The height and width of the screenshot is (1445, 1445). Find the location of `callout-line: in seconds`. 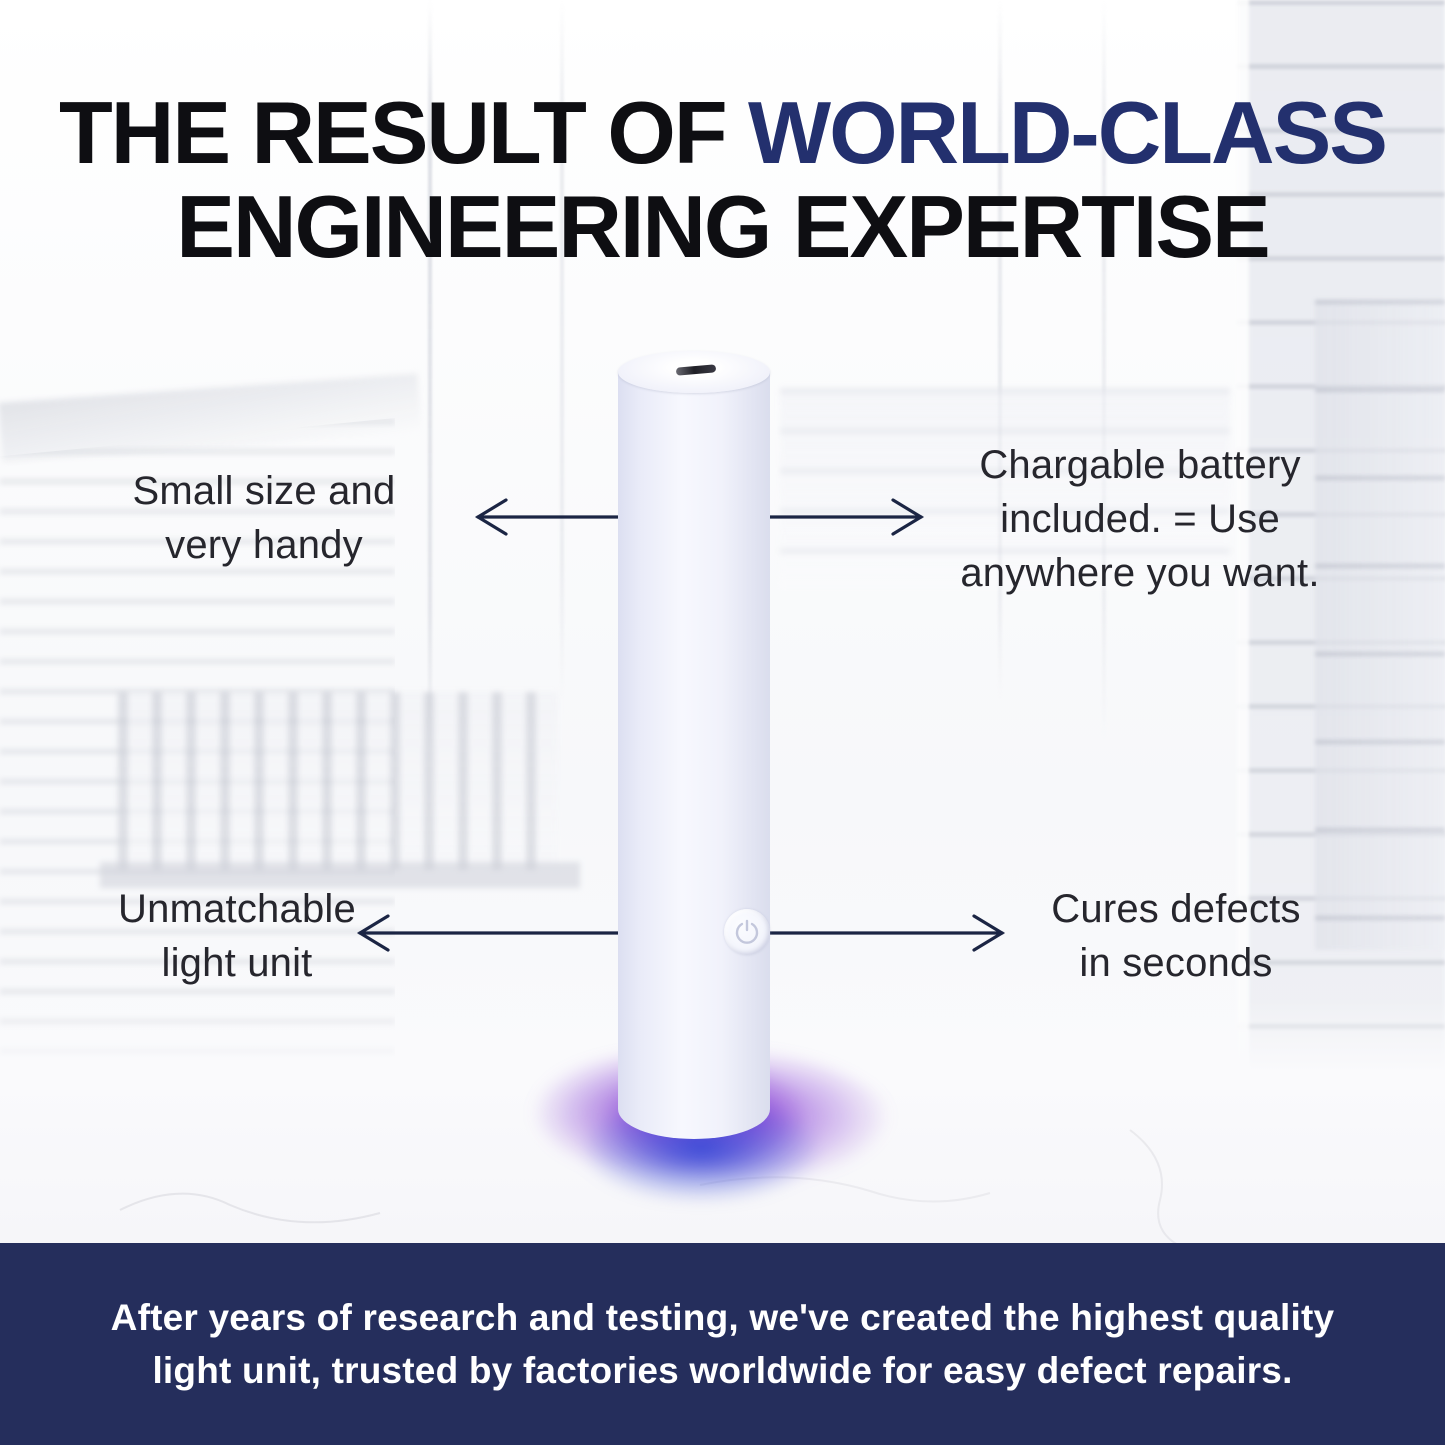

callout-line: in seconds is located at coordinates (1176, 963).